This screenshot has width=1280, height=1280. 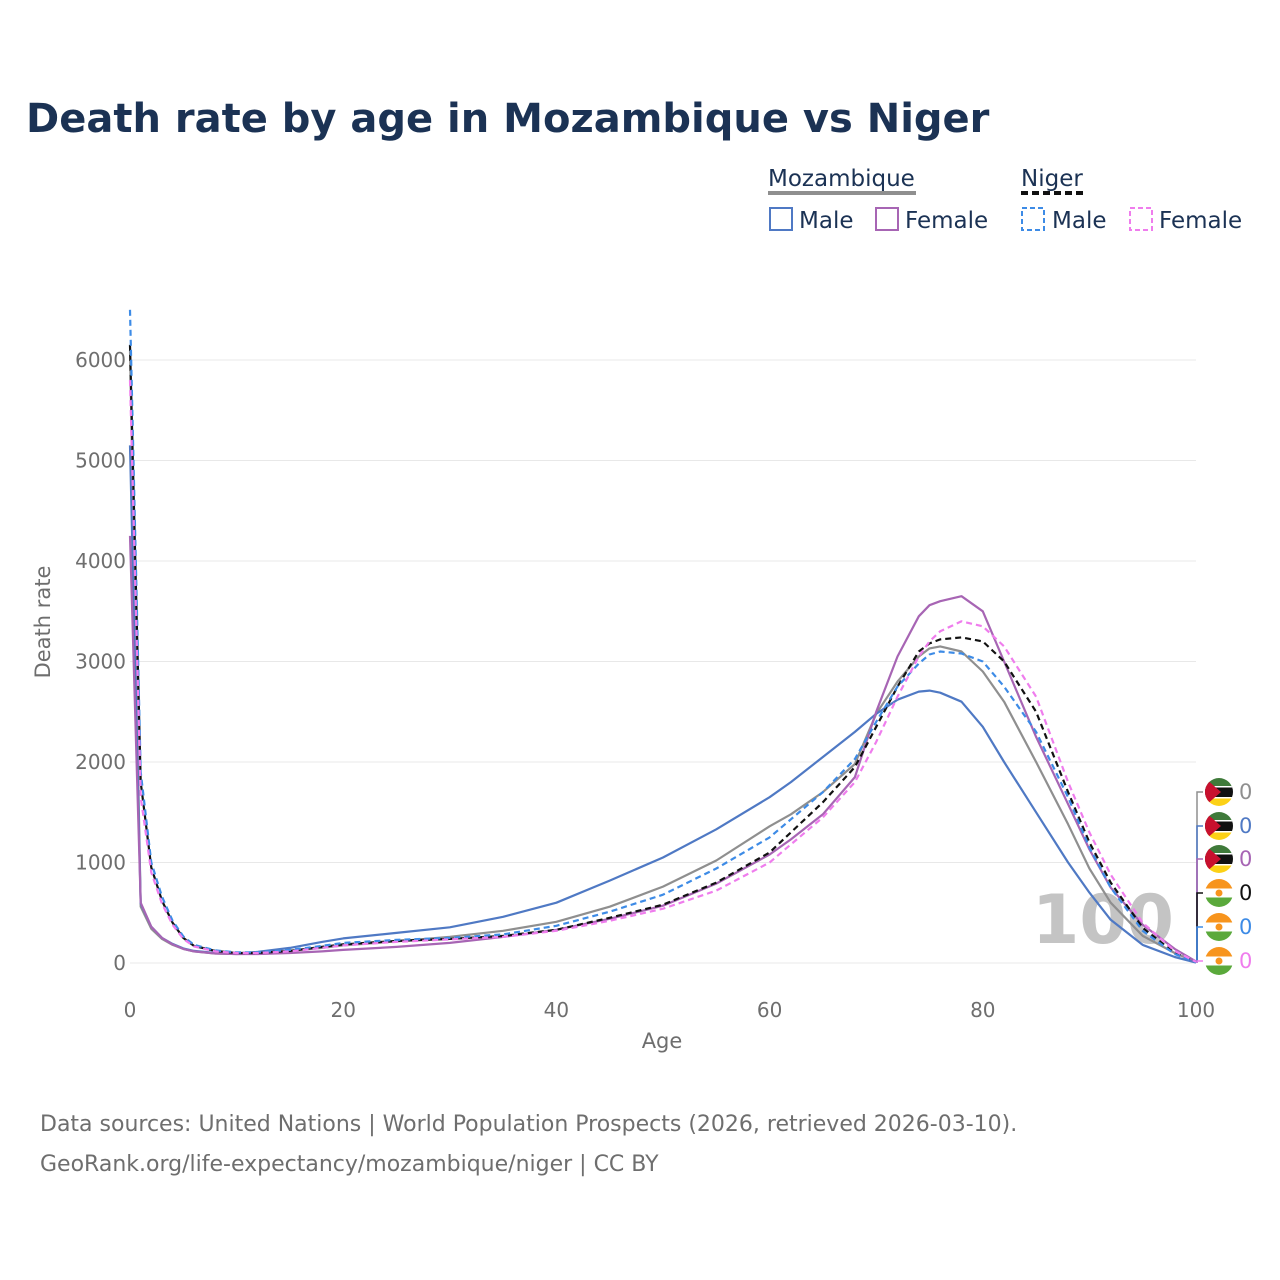 What do you see at coordinates (130, 1010) in the screenshot?
I see `x-tick-label: 0` at bounding box center [130, 1010].